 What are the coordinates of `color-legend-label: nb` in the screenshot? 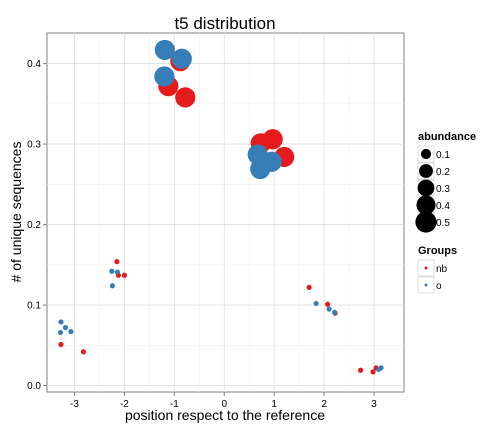 It's located at (442, 269).